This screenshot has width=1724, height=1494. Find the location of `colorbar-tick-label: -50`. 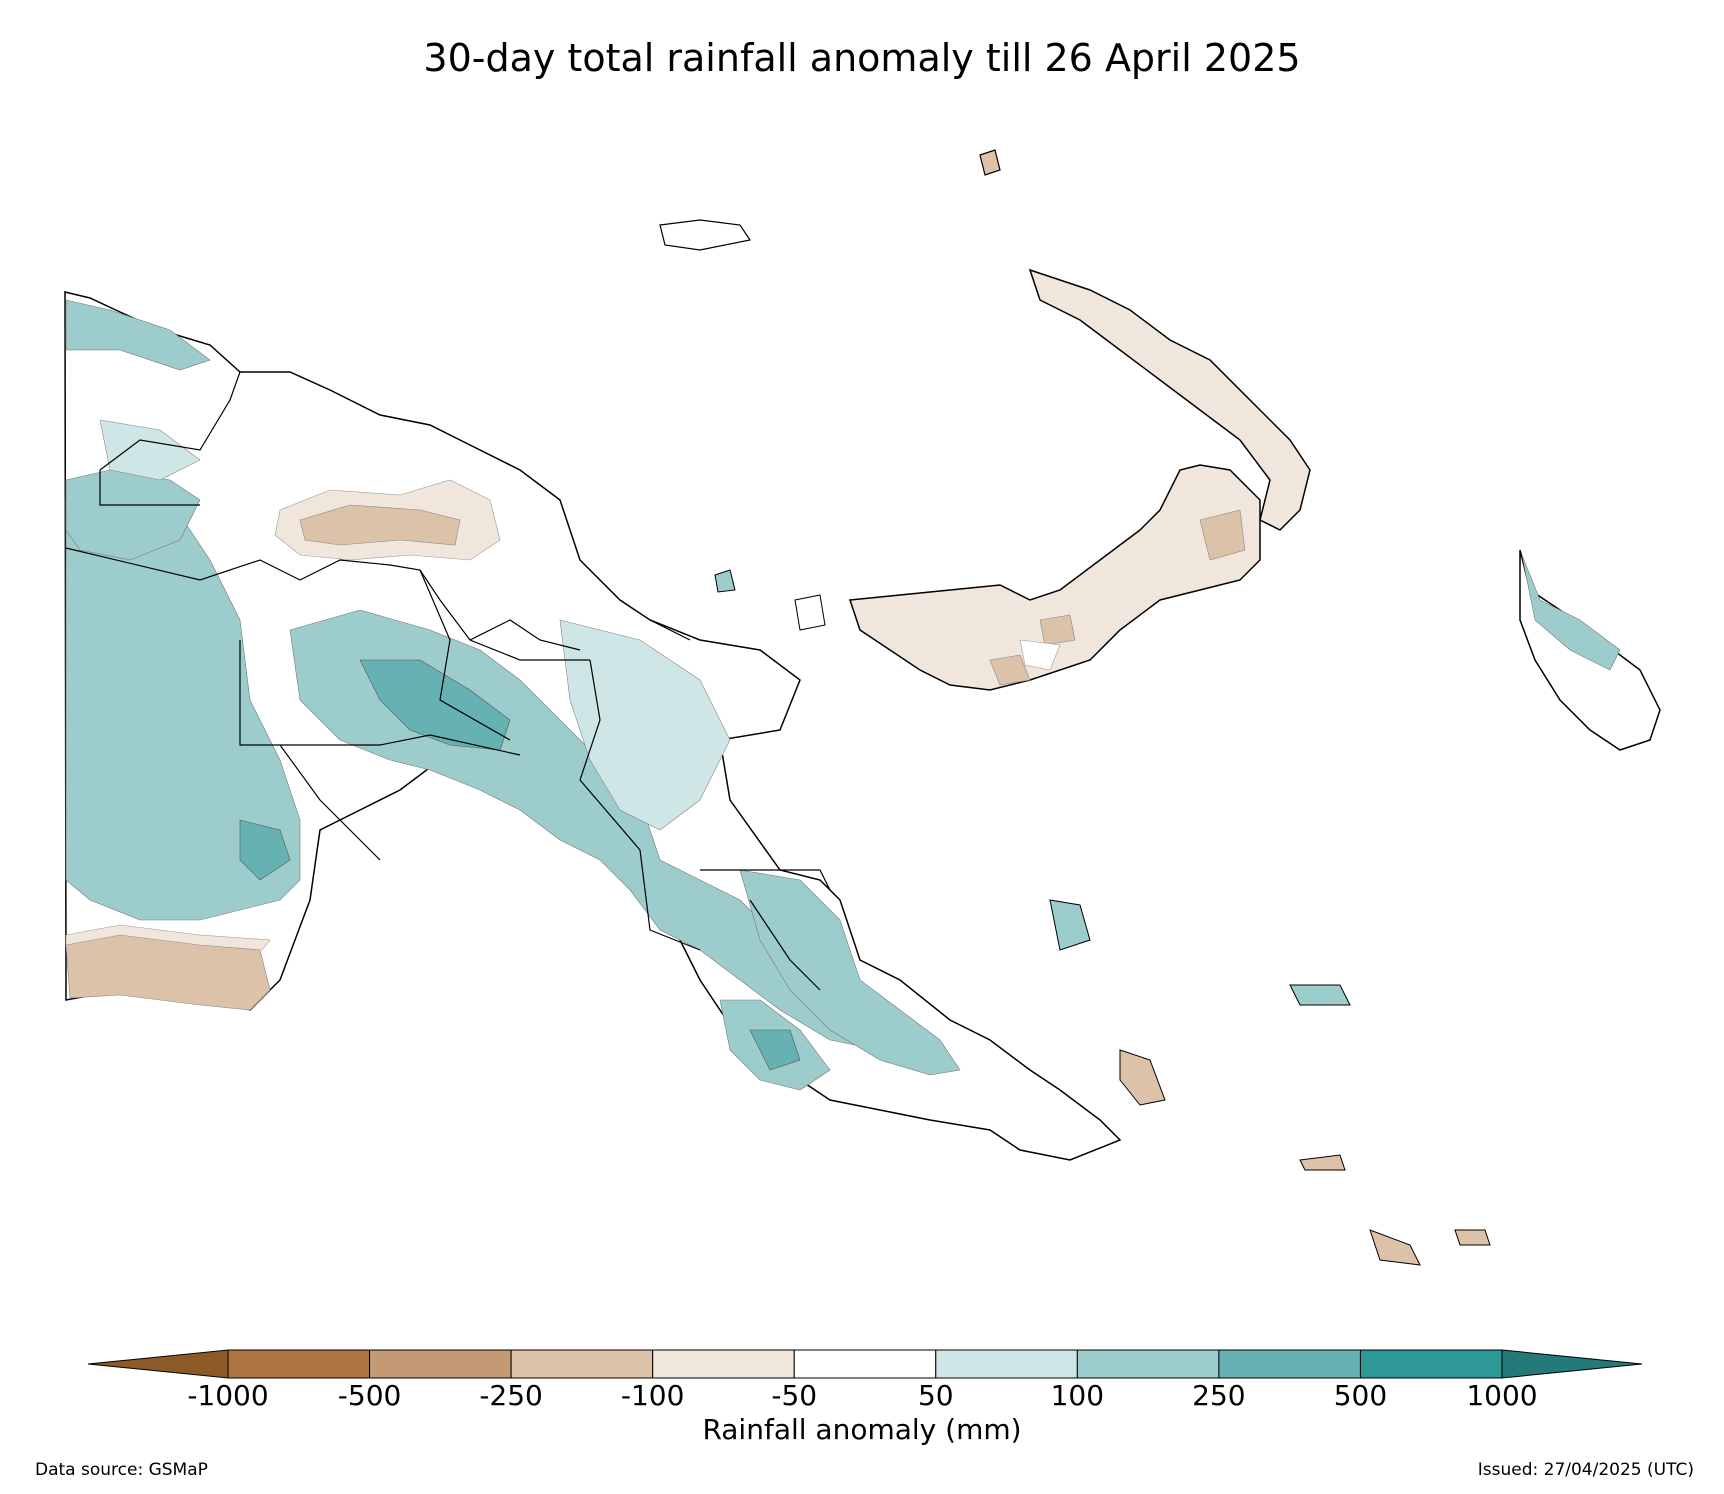

colorbar-tick-label: -50 is located at coordinates (794, 1394).